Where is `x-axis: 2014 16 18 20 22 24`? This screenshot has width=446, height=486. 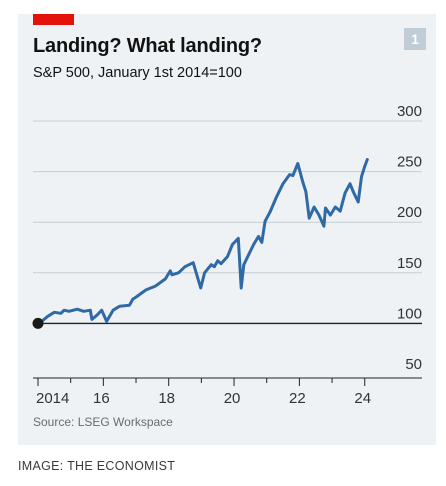 x-axis: 2014 16 18 20 22 24 is located at coordinates (227, 392).